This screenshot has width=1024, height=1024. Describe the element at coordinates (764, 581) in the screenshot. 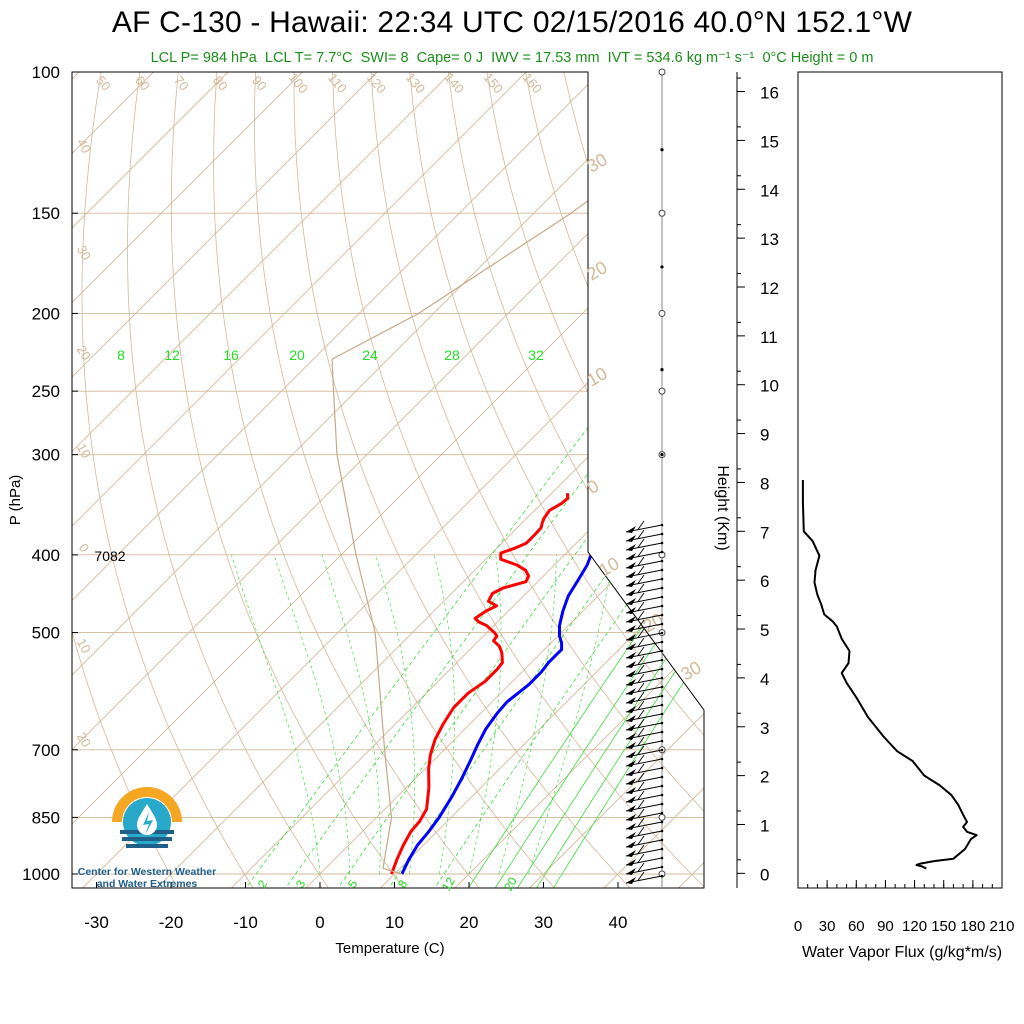

I see `height-tick-label: 6` at that location.